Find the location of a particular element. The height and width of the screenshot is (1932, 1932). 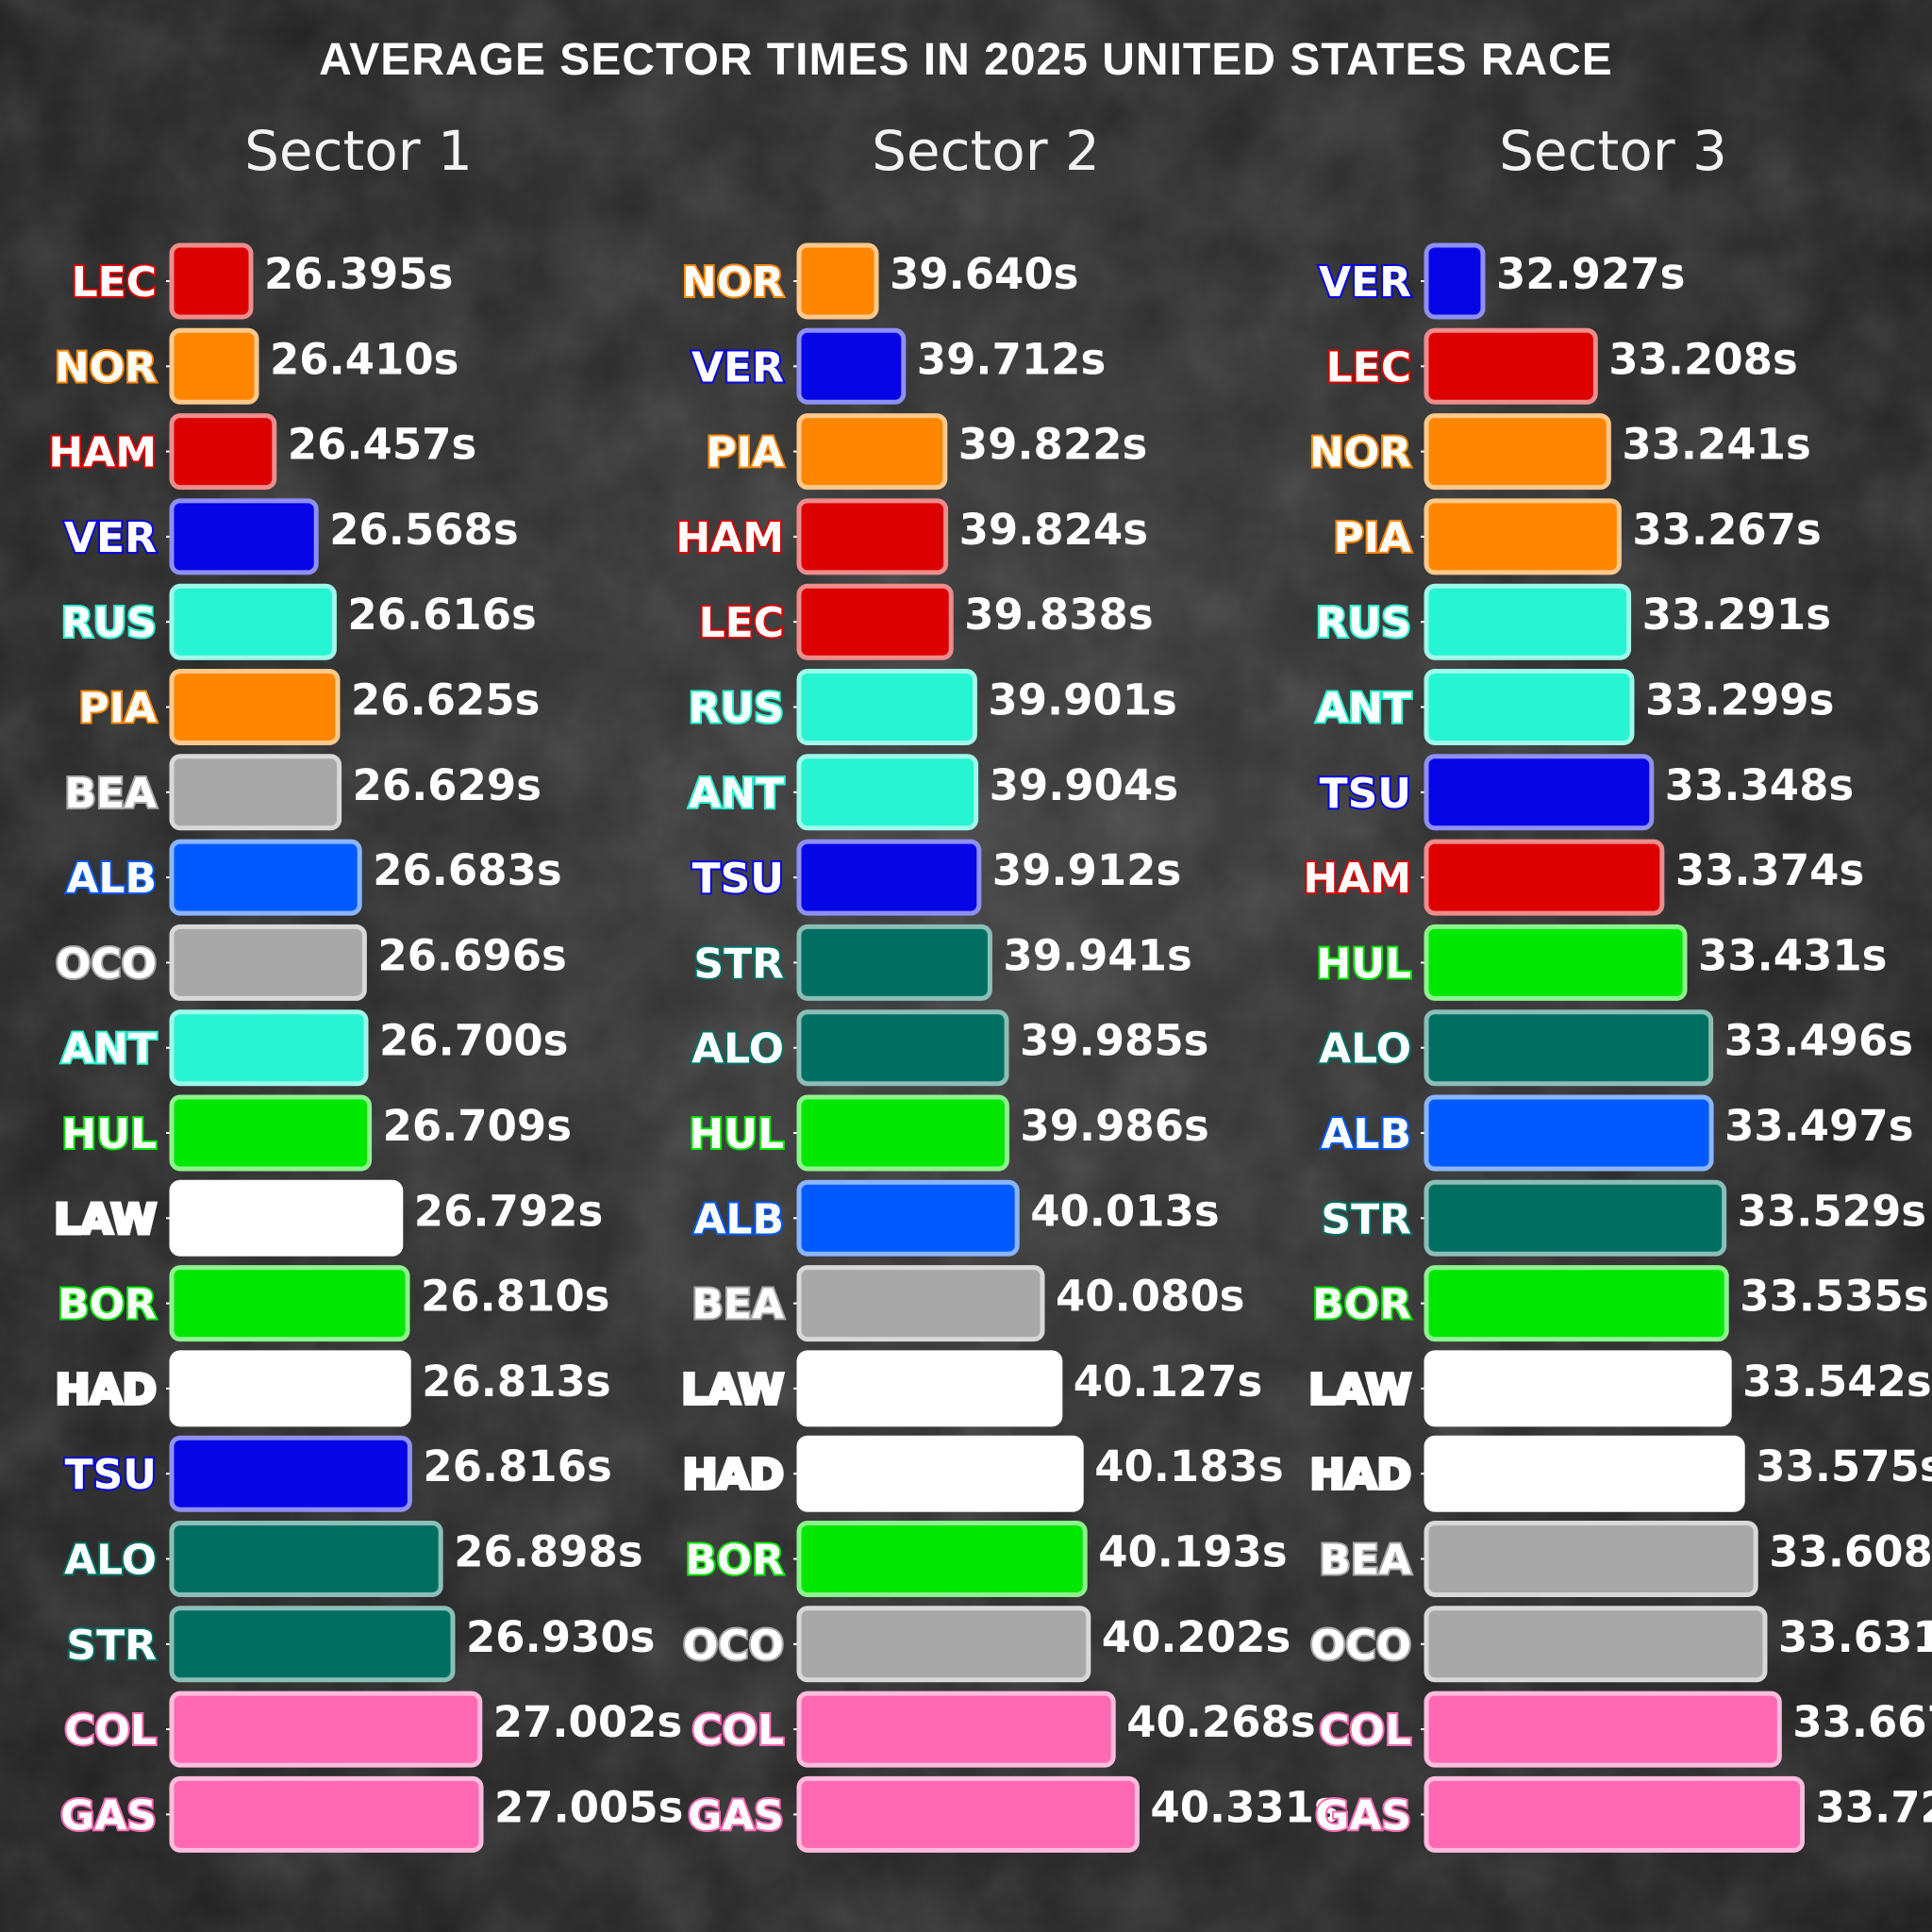

bar-oco is located at coordinates (268, 963).